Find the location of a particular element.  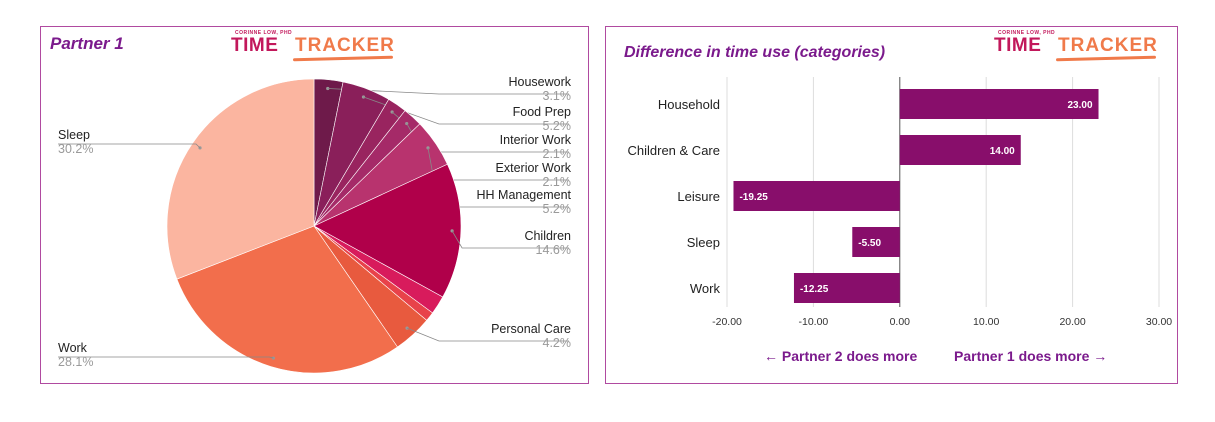

bar-sleep is located at coordinates (876, 242).